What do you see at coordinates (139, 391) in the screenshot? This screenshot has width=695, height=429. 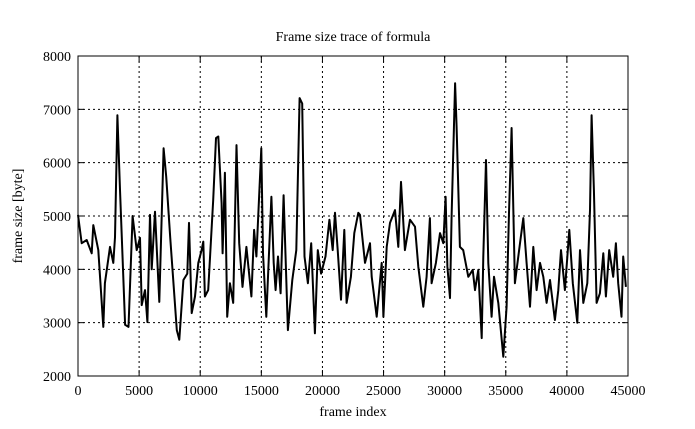 I see `x-tick-label: 5000` at bounding box center [139, 391].